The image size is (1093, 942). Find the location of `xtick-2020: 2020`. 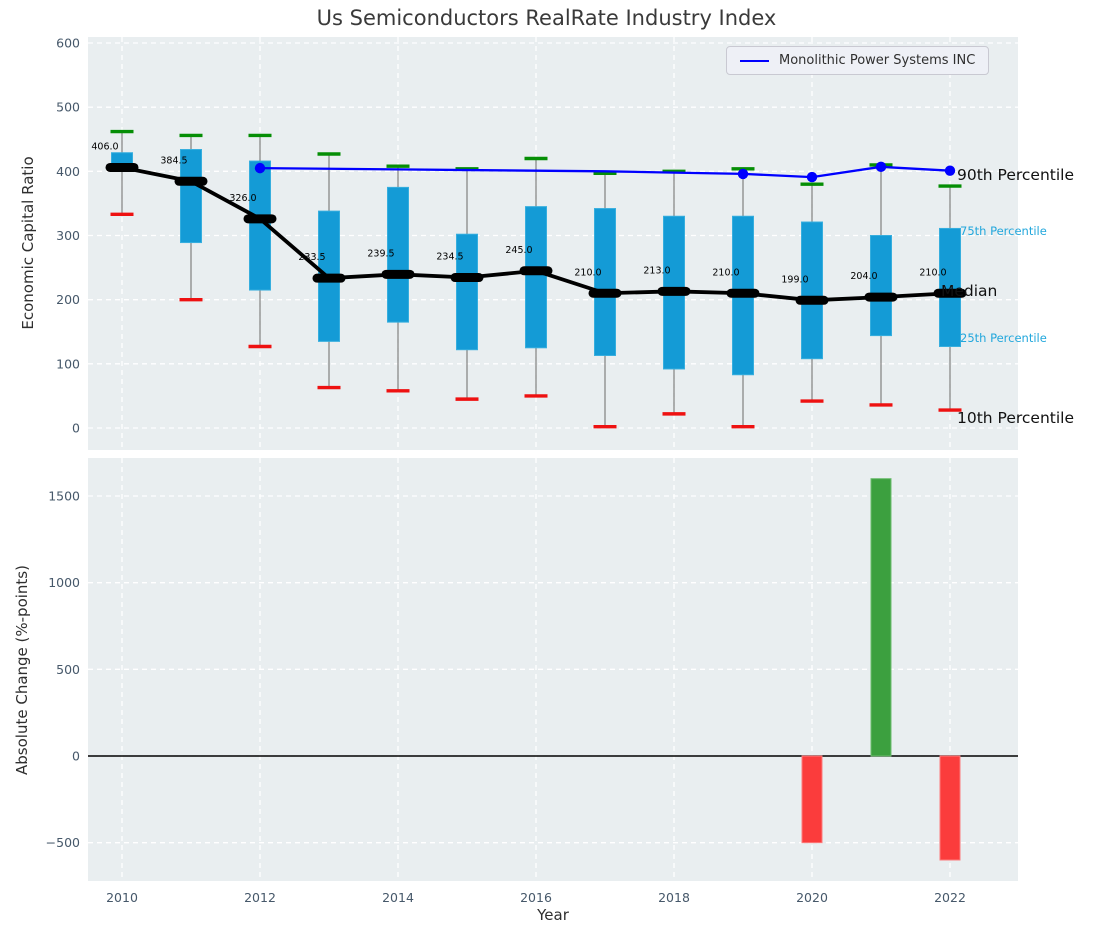

xtick-2020: 2020 is located at coordinates (812, 897).